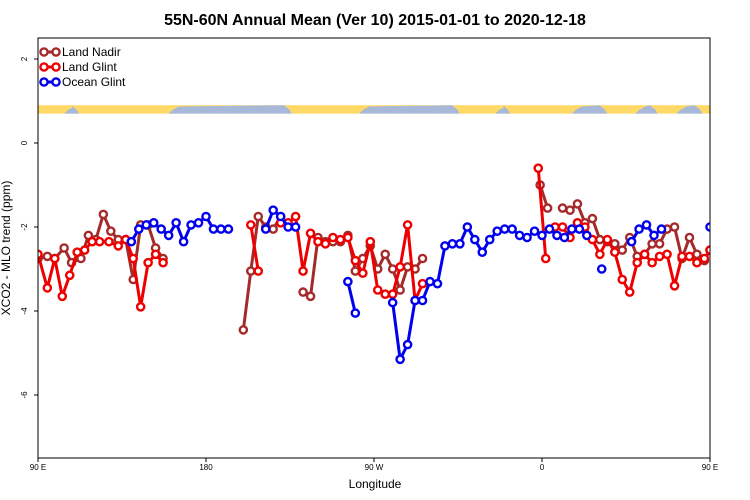  Describe the element at coordinates (24, 58) in the screenshot. I see `y-tick-label-0: 2` at that location.